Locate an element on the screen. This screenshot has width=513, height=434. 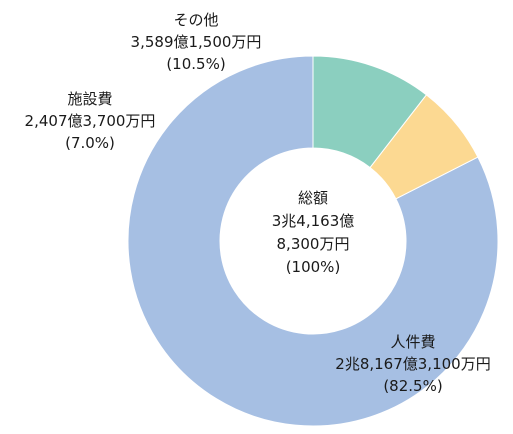
slice-label-personnel-amount: 2兆8,167億3,100万円 is located at coordinates (412, 364).